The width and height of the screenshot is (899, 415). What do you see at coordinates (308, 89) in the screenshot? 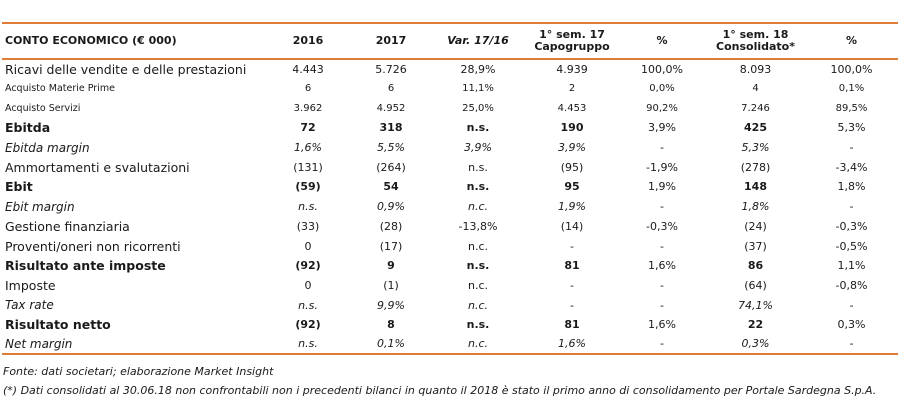
I see `cell-2016: 6` at bounding box center [308, 89].